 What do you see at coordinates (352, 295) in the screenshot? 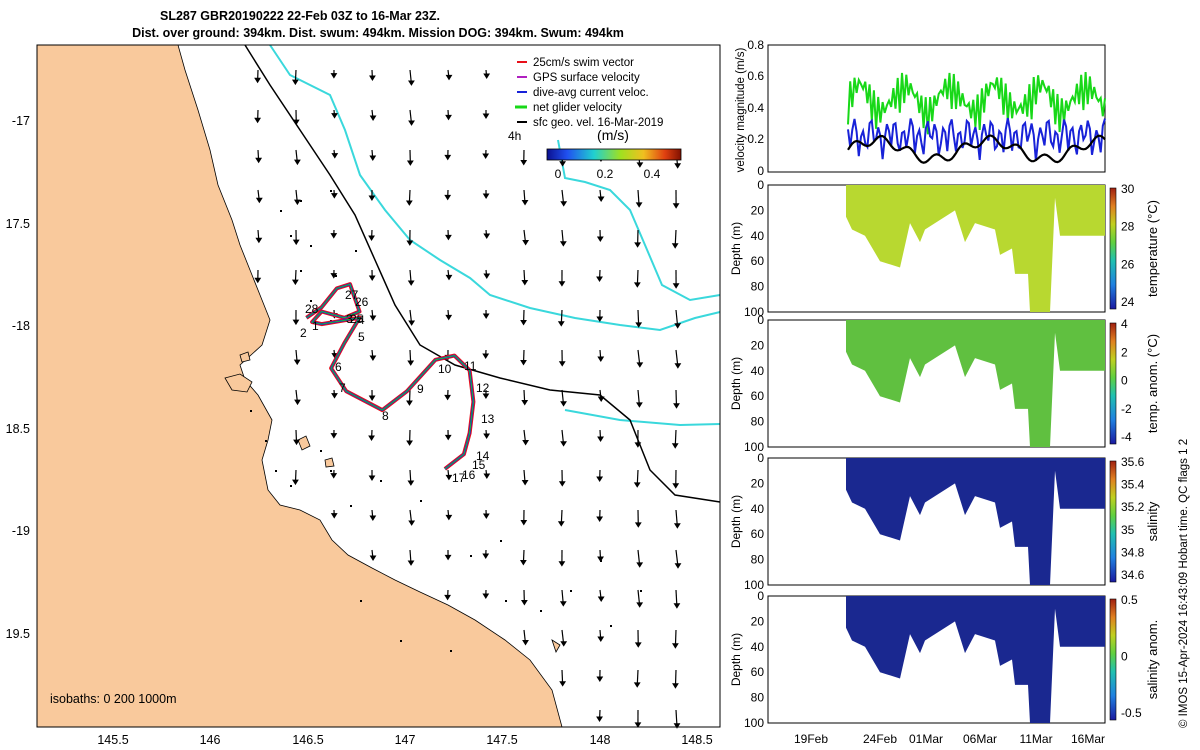
I see `waypoint-27: 27` at bounding box center [352, 295].